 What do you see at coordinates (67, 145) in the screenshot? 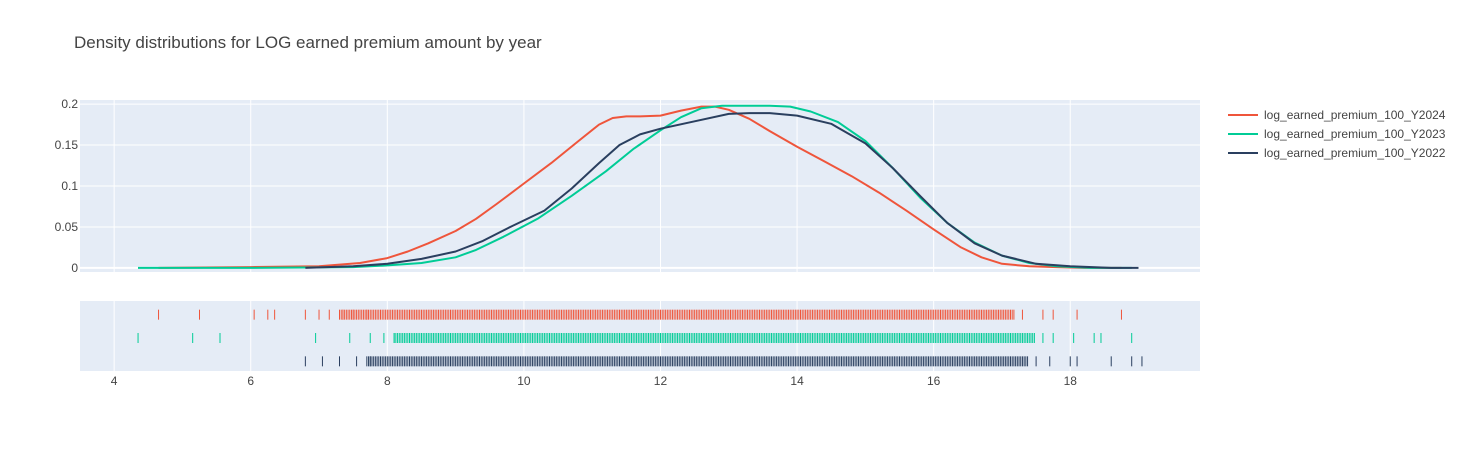
I see `y-tick-label: 0.15` at bounding box center [67, 145].